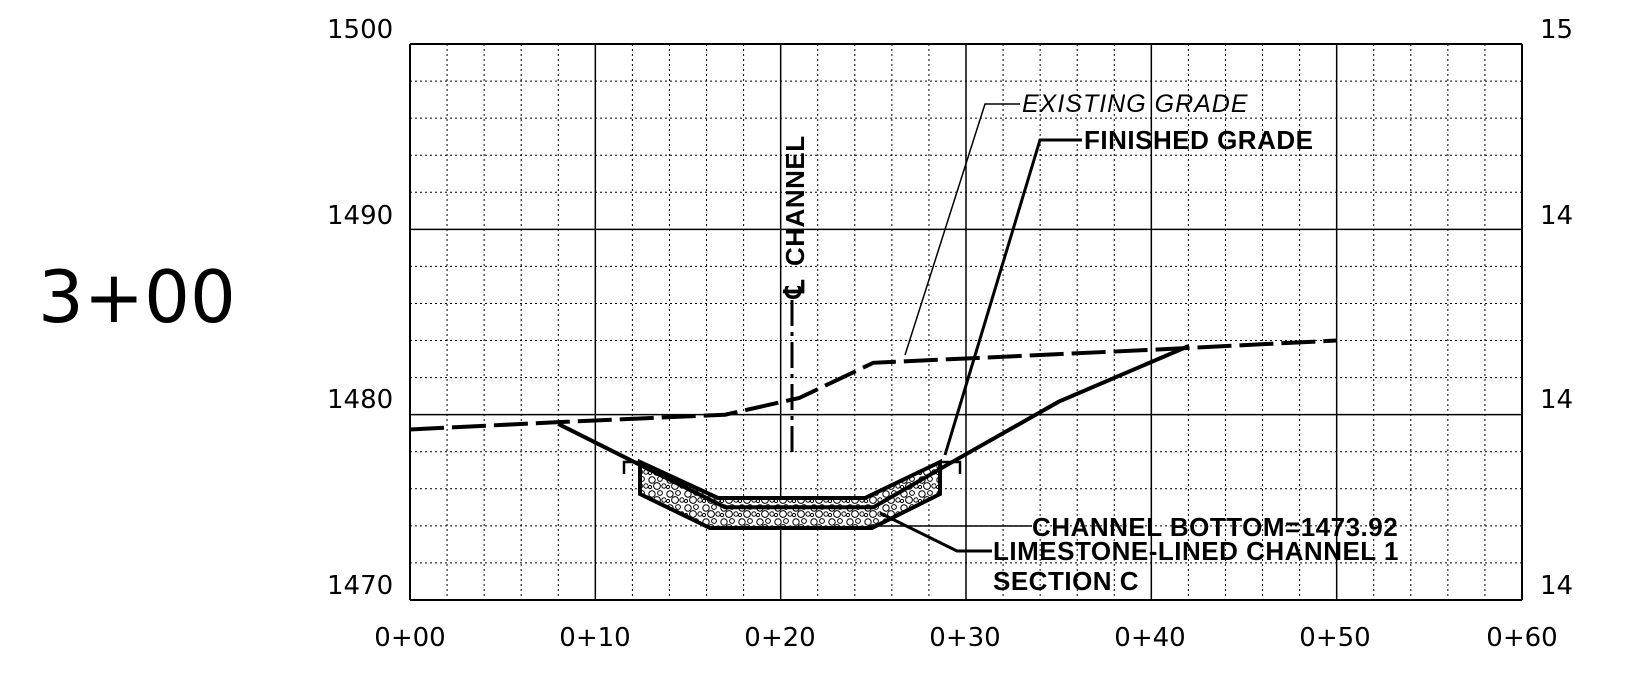 The height and width of the screenshot is (686, 1625). I want to click on lining-right-bracket, so click(952, 467).